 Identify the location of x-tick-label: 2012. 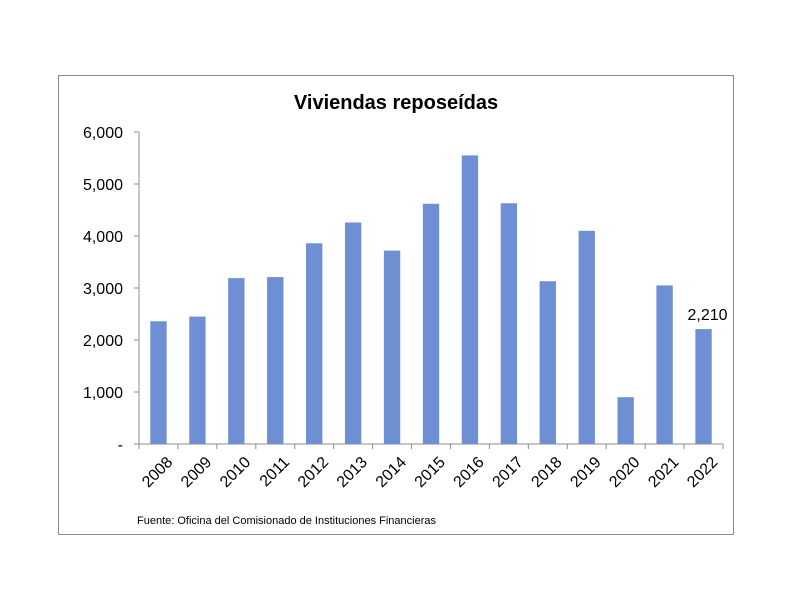
(313, 472).